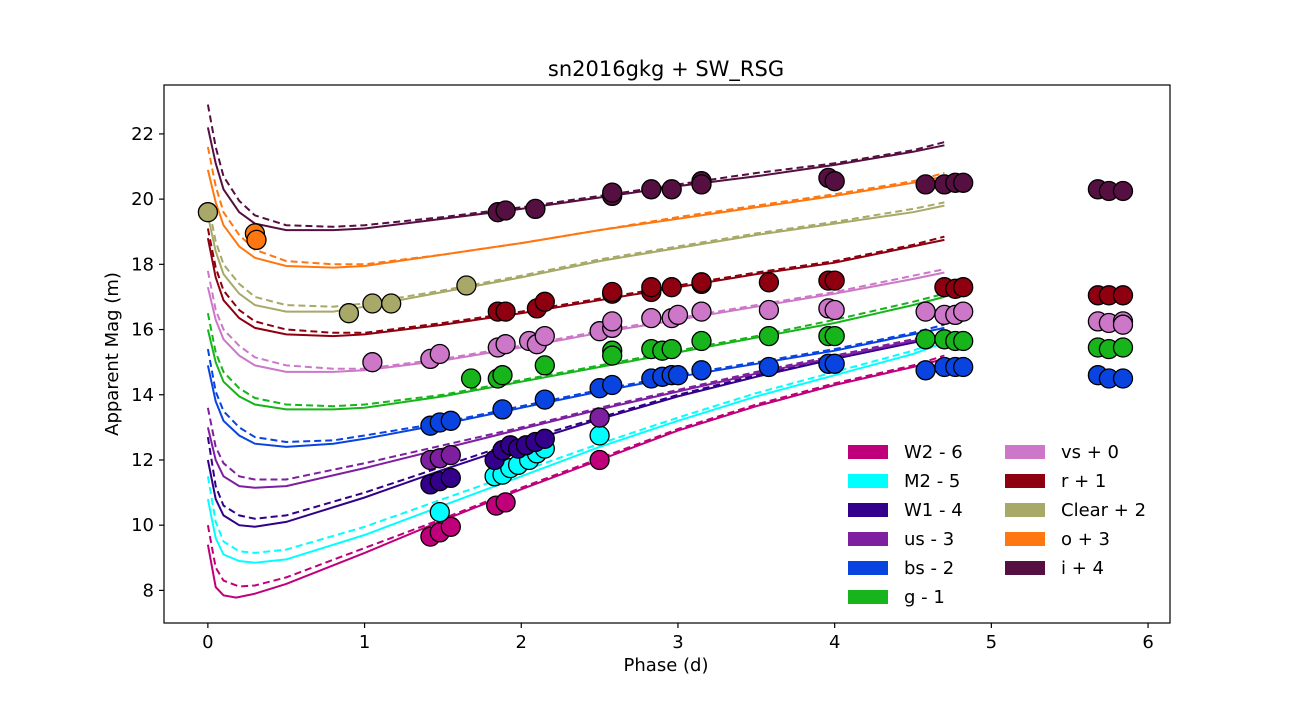  What do you see at coordinates (364, 642) in the screenshot?
I see `x-tick-label: 1` at bounding box center [364, 642].